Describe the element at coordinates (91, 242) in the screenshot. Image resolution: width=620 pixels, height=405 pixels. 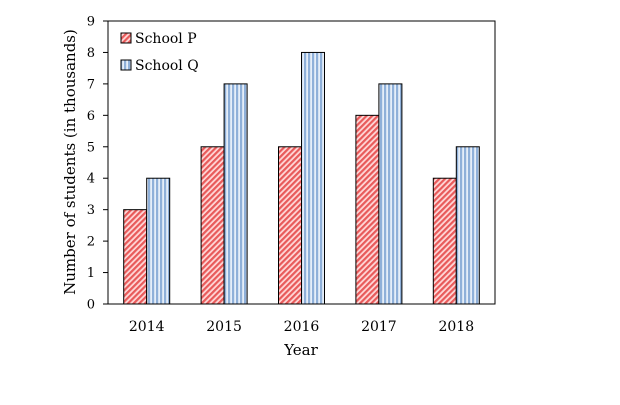
I see `y-tick-label: 2` at that location.